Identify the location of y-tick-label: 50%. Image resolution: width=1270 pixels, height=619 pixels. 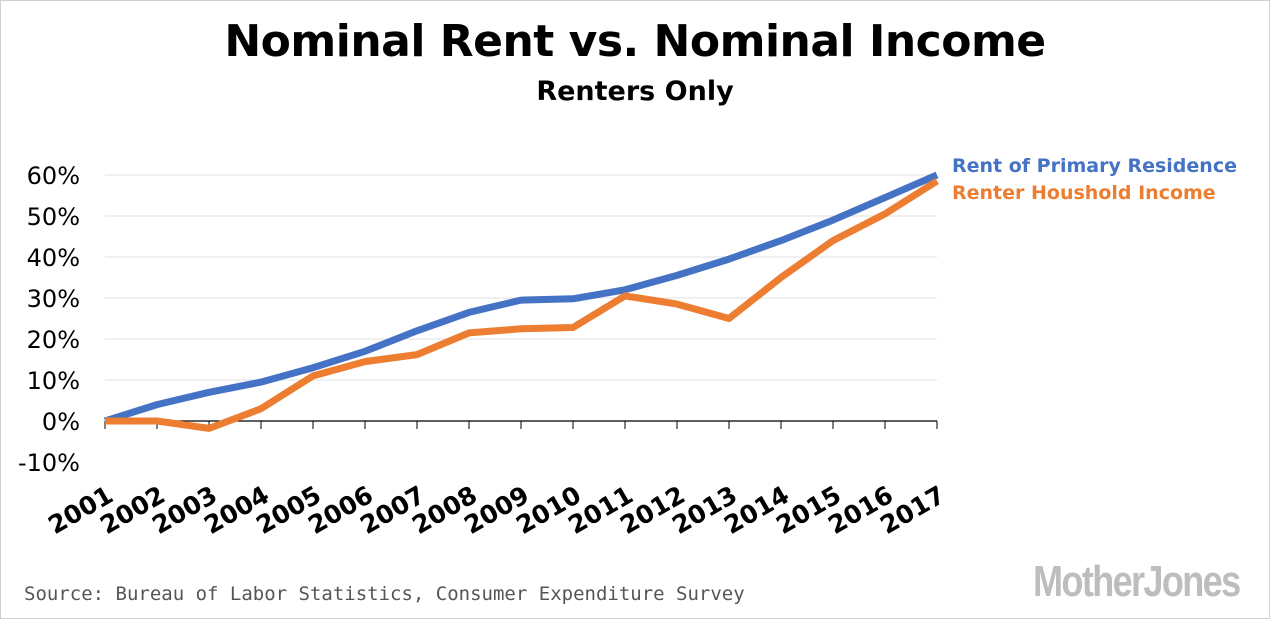
(53, 217).